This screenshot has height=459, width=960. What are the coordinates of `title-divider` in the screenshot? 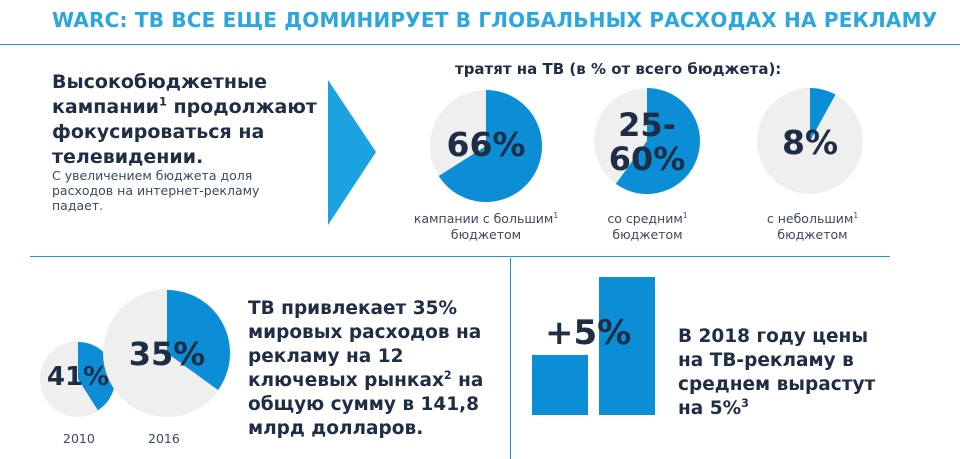 It's located at (480, 44).